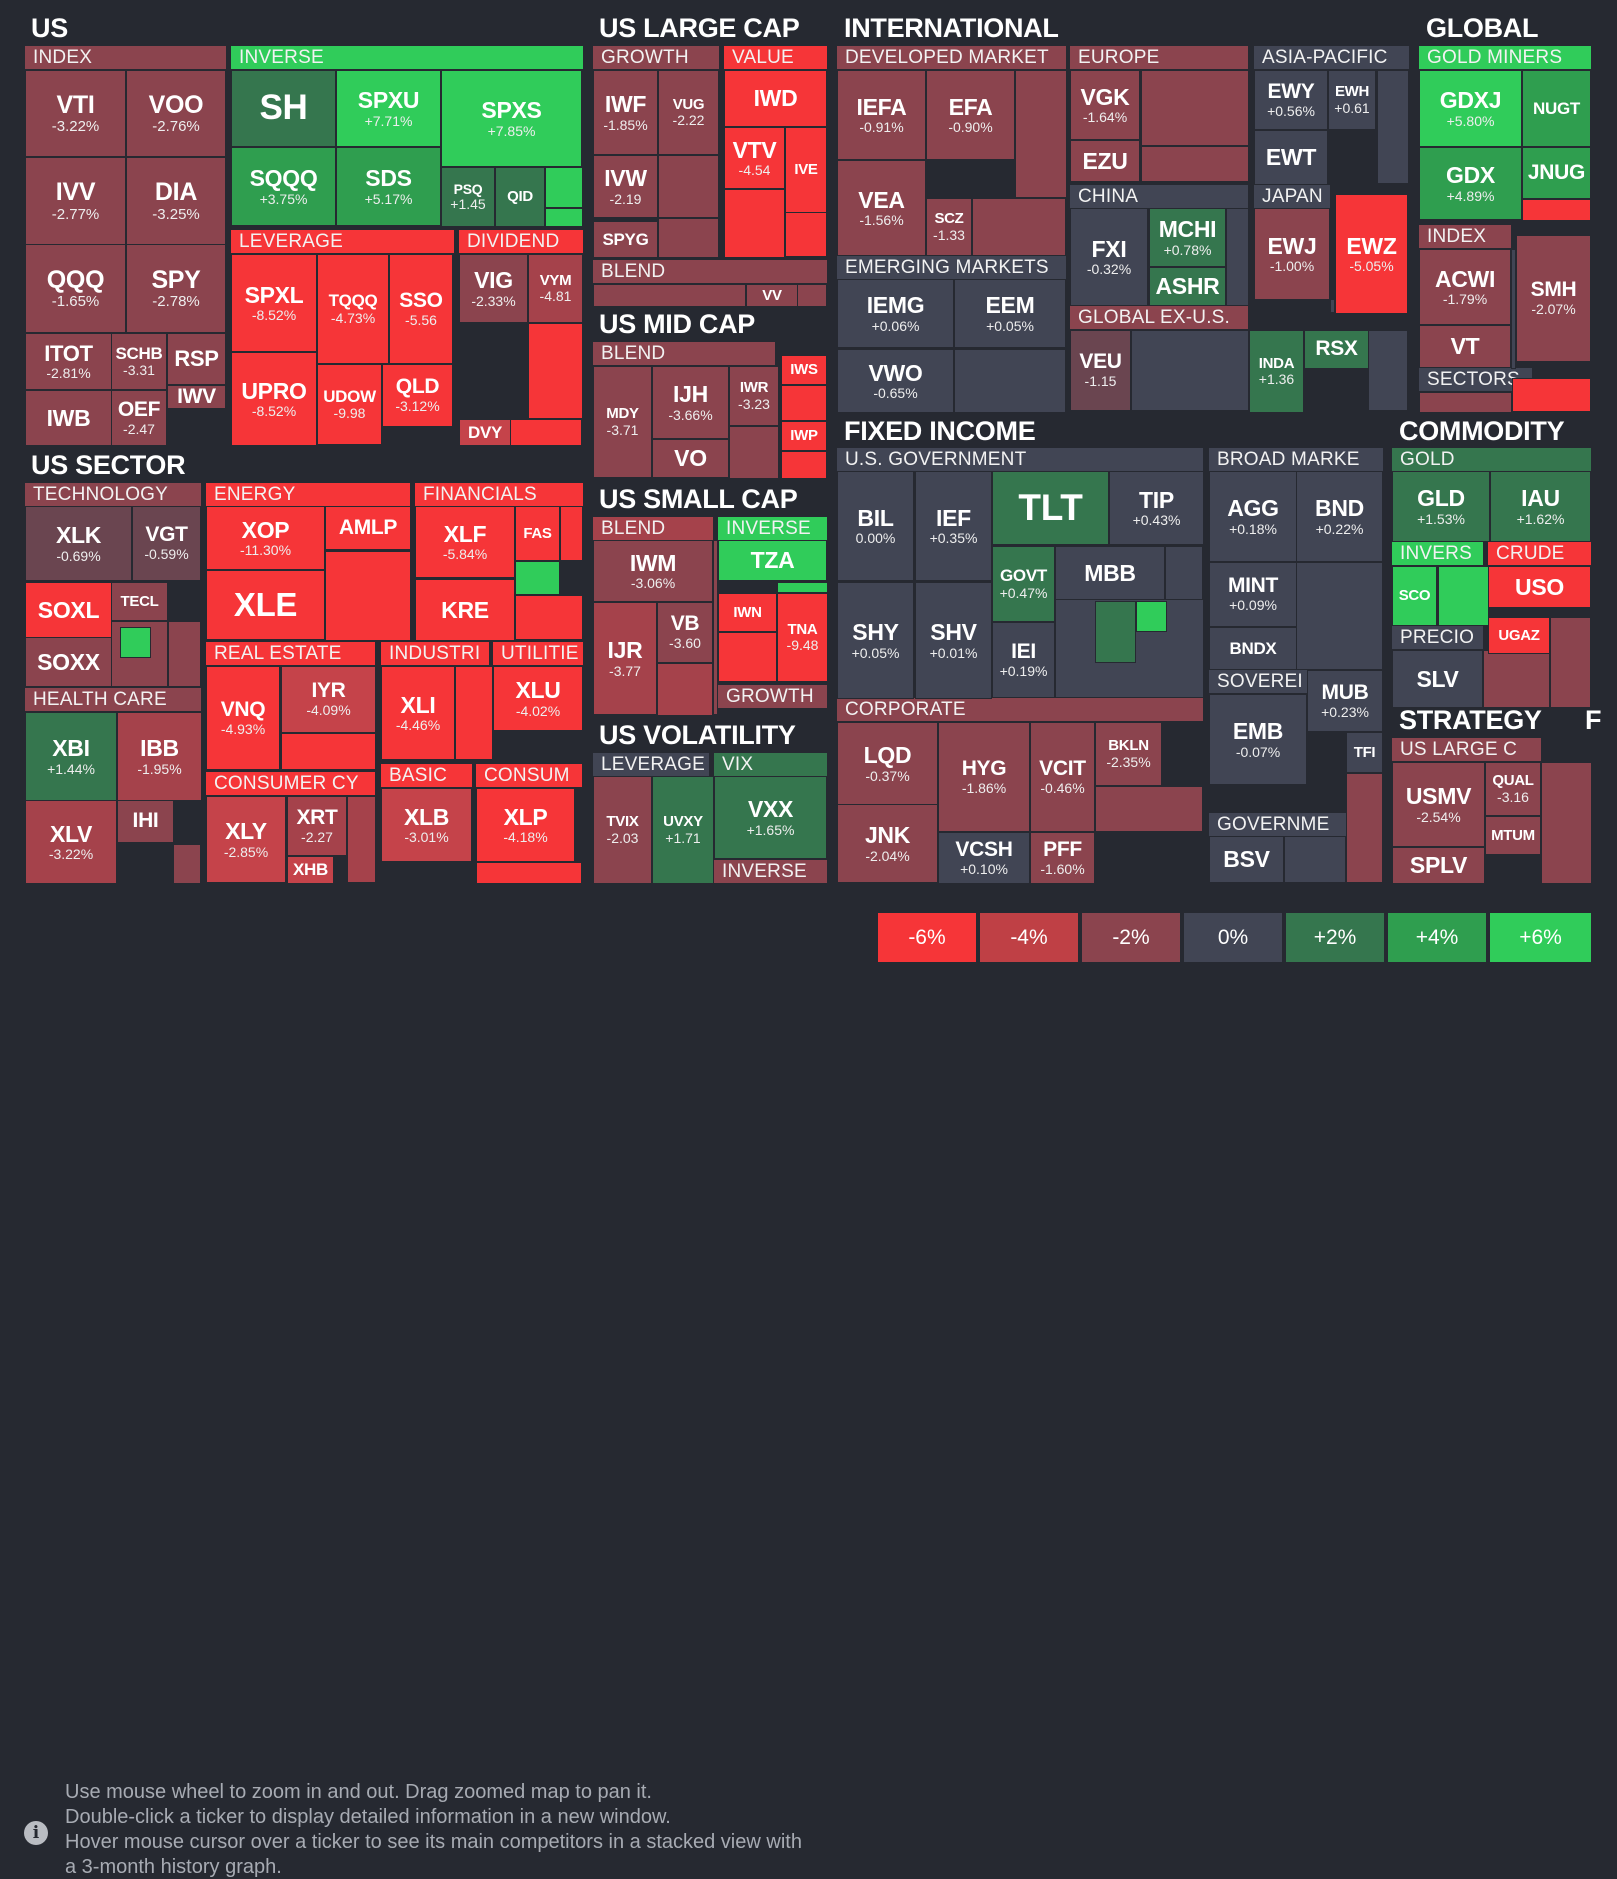 This screenshot has height=1879, width=1617. I want to click on ticker-tile-iwp: IWP, so click(804, 436).